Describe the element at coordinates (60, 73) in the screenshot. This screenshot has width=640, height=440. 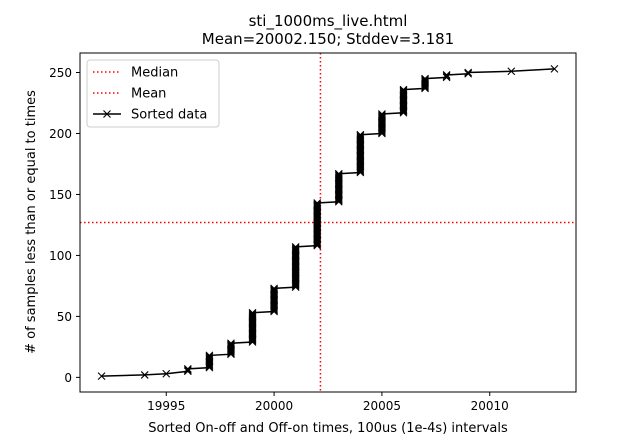
I see `y-tick-label: 250` at that location.